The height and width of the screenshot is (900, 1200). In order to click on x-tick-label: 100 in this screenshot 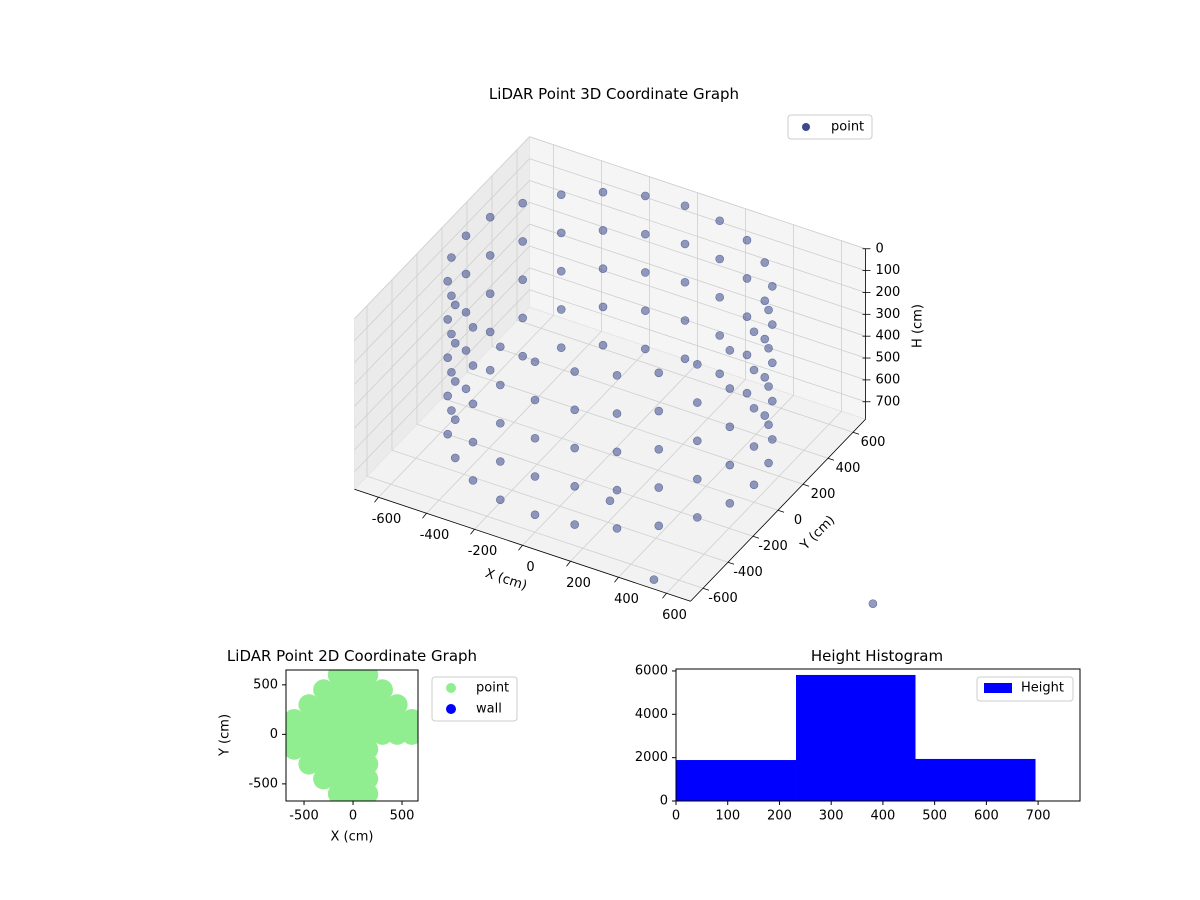, I will do `click(727, 816)`.